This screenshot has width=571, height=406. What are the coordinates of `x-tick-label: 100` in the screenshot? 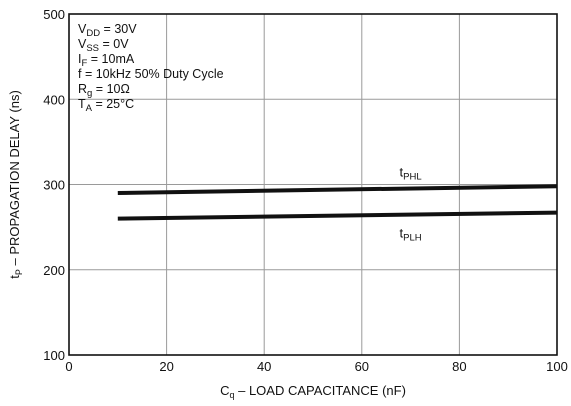 It's located at (557, 366).